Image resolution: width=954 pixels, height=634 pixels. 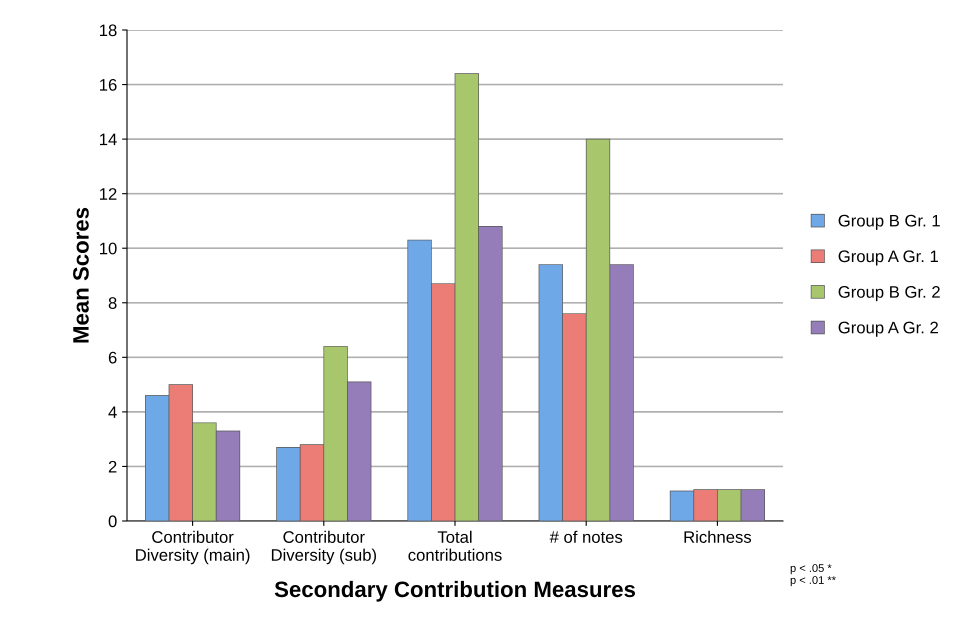 I want to click on legend-label: Group A Gr. 1, so click(x=888, y=258).